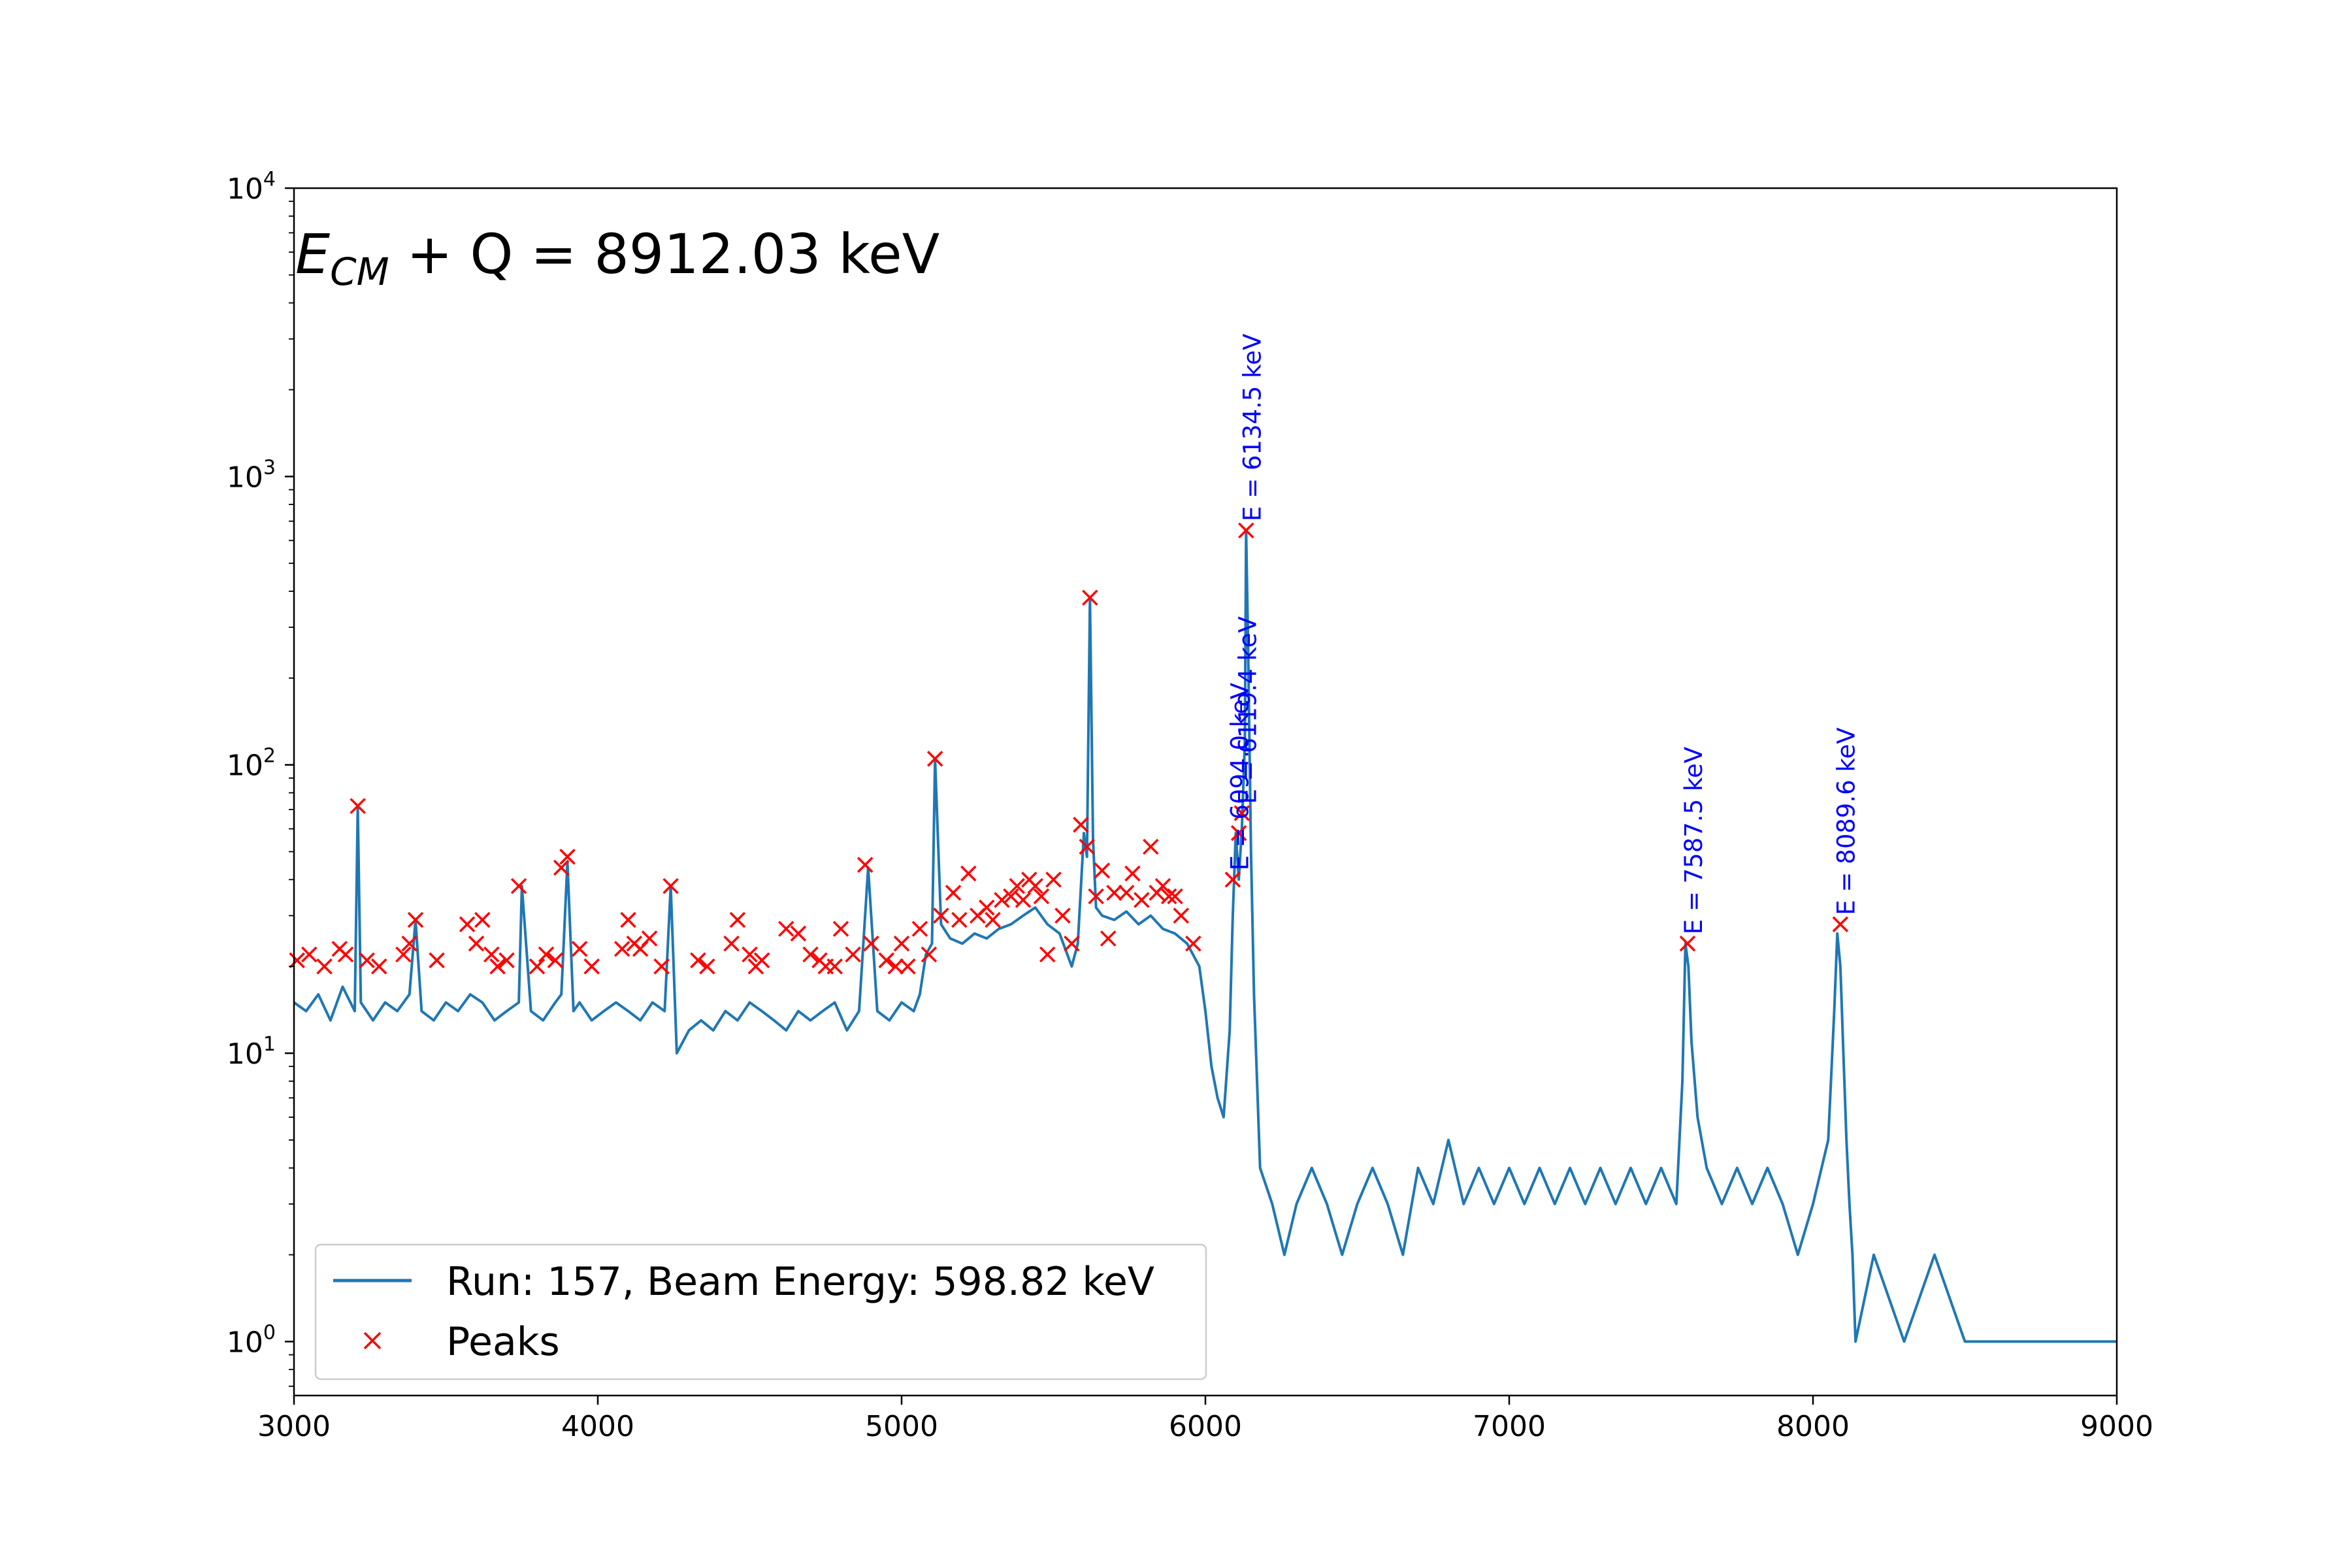 This screenshot has height=1568, width=2352. I want to click on legend: Run: 157, Beam Energy: 598.82 keV Peaks, so click(760, 1311).